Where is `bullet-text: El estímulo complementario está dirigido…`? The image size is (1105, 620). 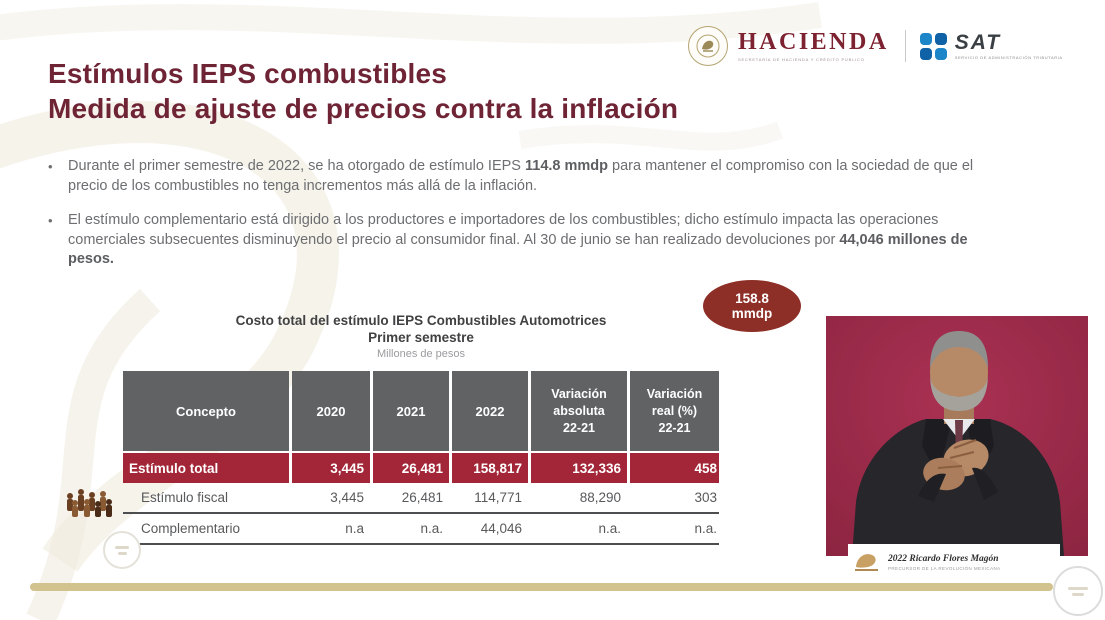 bullet-text: El estímulo complementario está dirigido… is located at coordinates (518, 239).